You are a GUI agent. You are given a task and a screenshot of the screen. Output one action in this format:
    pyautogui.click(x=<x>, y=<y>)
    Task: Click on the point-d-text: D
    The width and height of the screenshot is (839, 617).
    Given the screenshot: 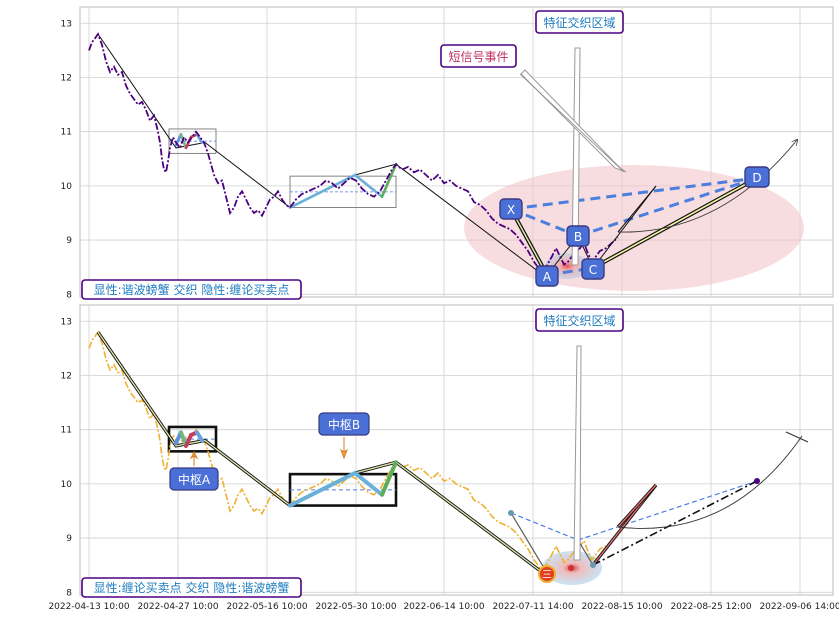 What is the action you would take?
    pyautogui.click(x=756, y=178)
    